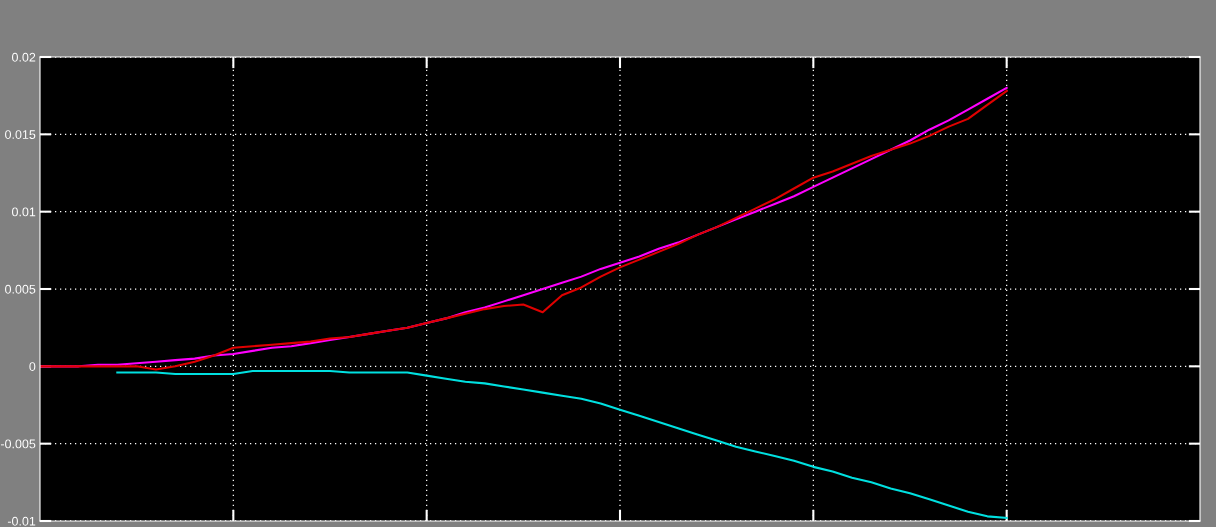 This screenshot has width=1216, height=527. Describe the element at coordinates (32, 366) in the screenshot. I see `y-tick-label: 0` at that location.